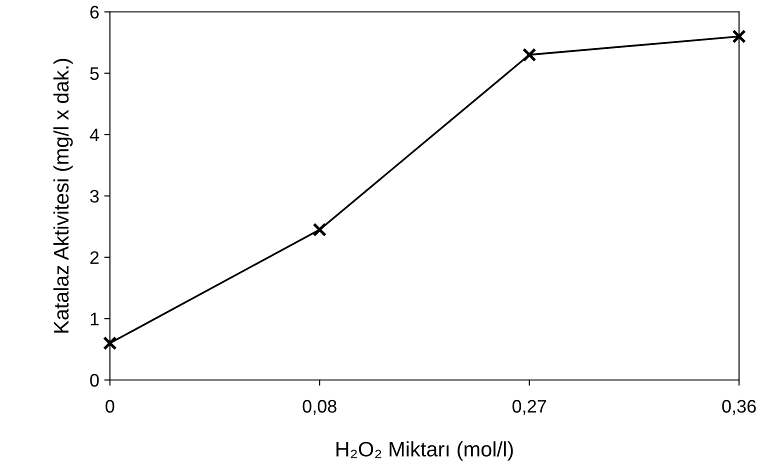 The width and height of the screenshot is (758, 475). What do you see at coordinates (94, 196) in the screenshot?
I see `y-tick-label: 3` at bounding box center [94, 196].